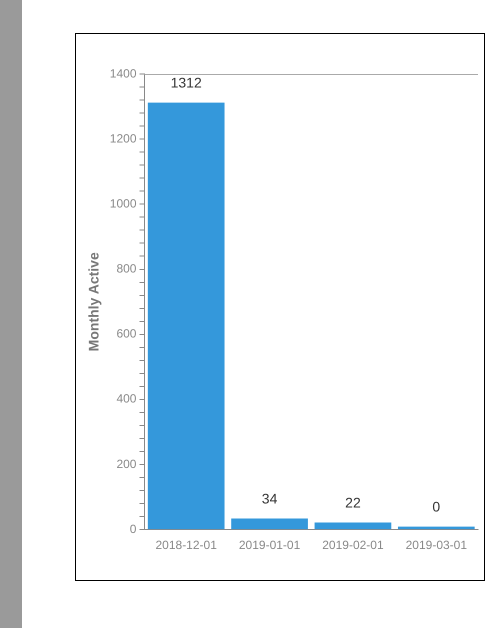  Describe the element at coordinates (353, 502) in the screenshot. I see `data-label: 22` at that location.